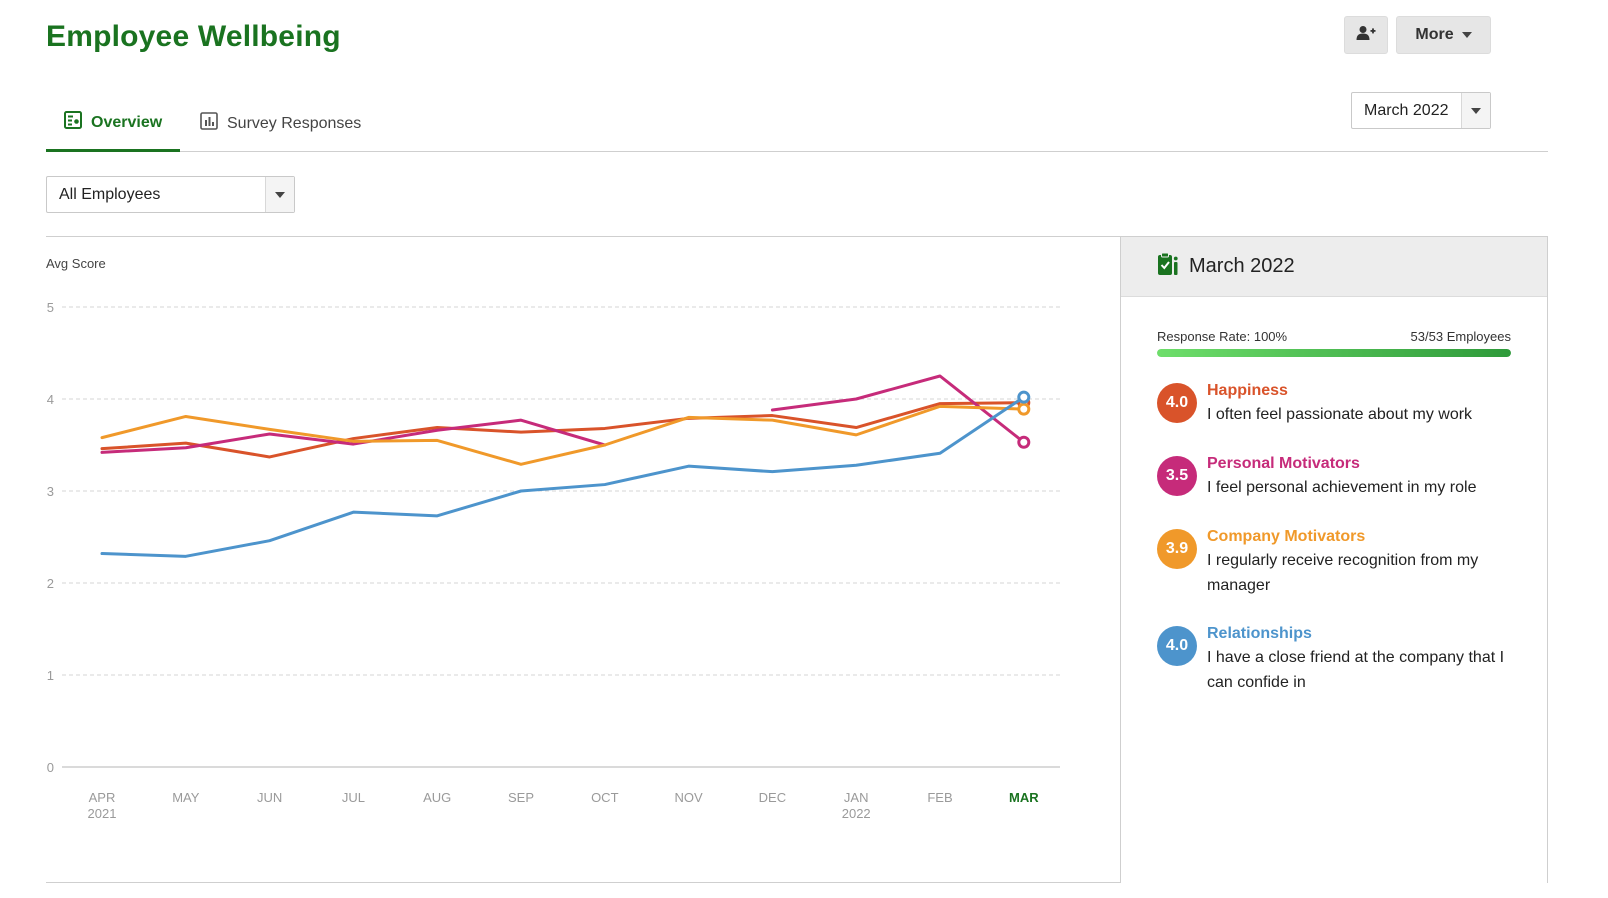  Describe the element at coordinates (102, 797) in the screenshot. I see `x-tick-label: APR` at that location.